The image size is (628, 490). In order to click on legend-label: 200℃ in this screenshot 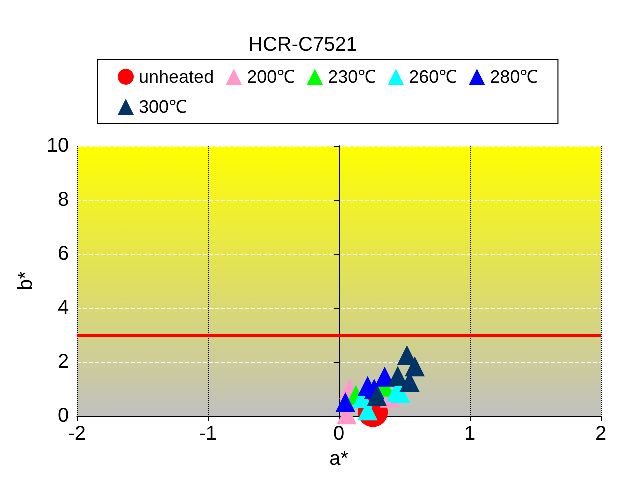, I will do `click(271, 77)`.